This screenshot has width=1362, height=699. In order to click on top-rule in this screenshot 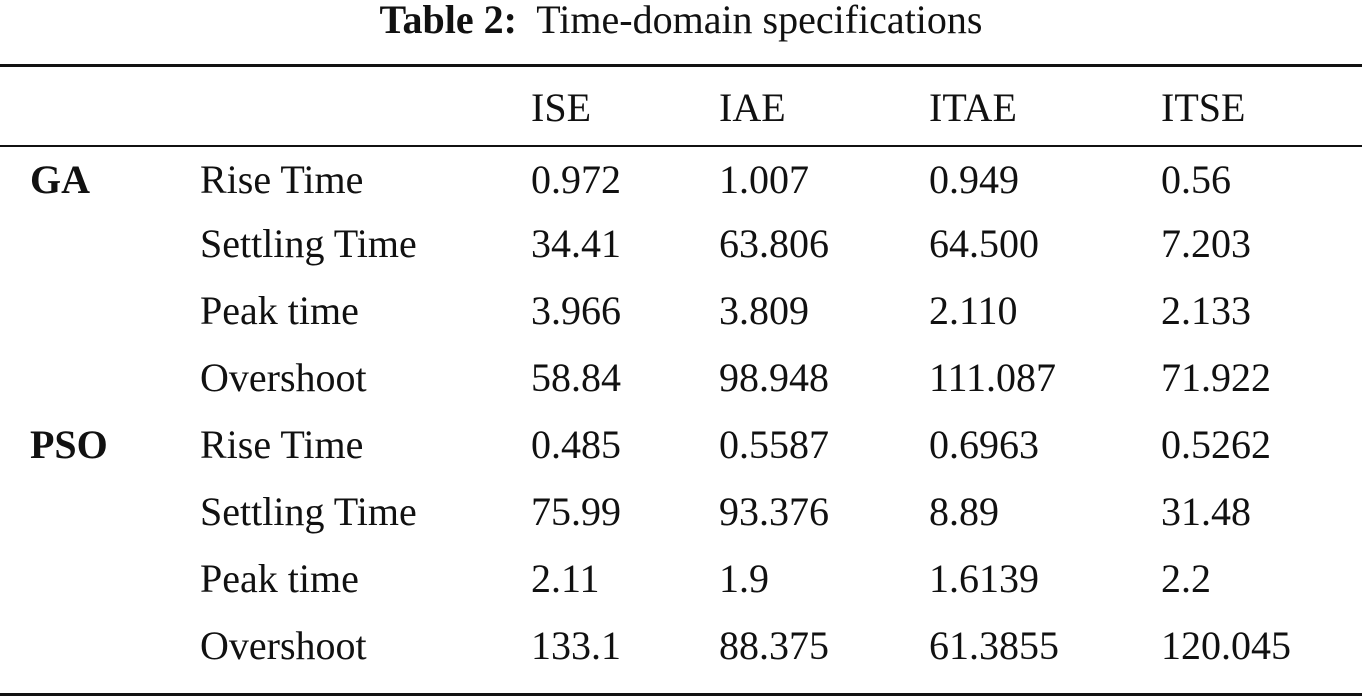, I will do `click(681, 65)`.